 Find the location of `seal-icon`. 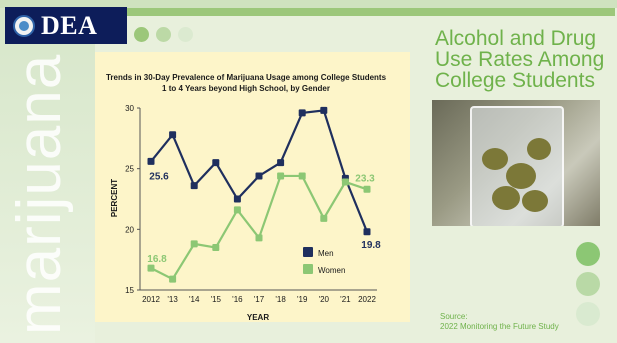

seal-icon is located at coordinates (24, 25).